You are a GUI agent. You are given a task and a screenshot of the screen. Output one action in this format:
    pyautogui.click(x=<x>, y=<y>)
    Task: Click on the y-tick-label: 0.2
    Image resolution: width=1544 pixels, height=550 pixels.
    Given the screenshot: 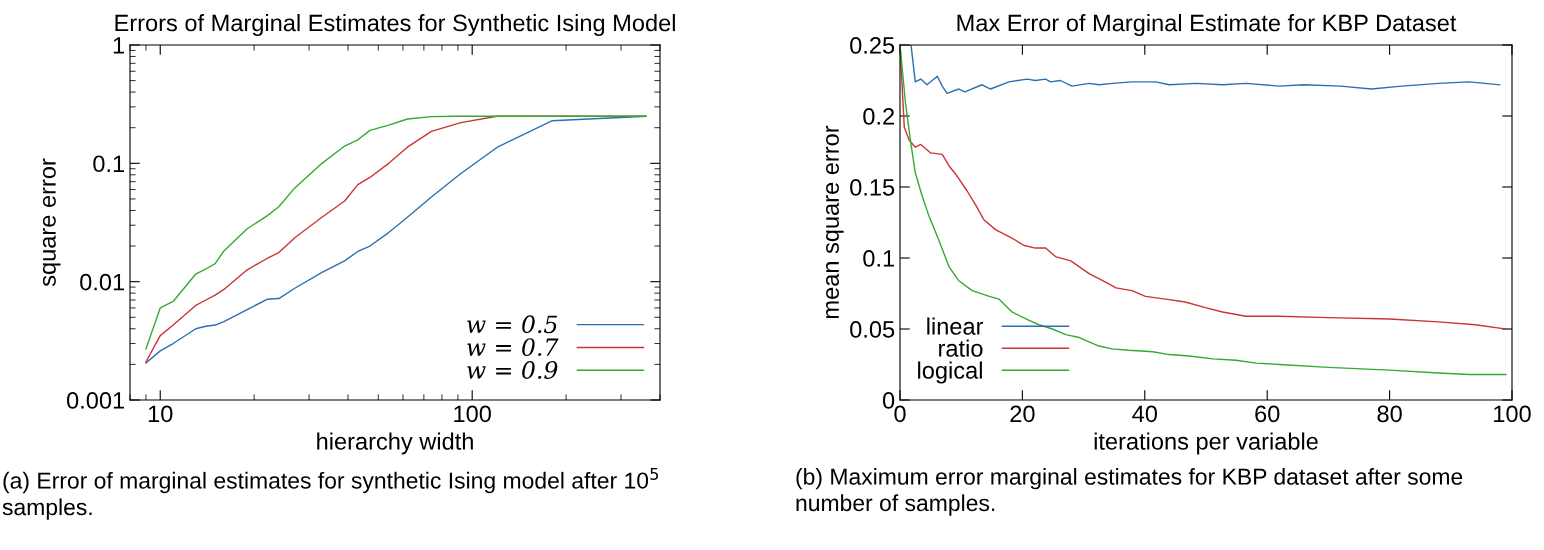 What is the action you would take?
    pyautogui.click(x=878, y=116)
    